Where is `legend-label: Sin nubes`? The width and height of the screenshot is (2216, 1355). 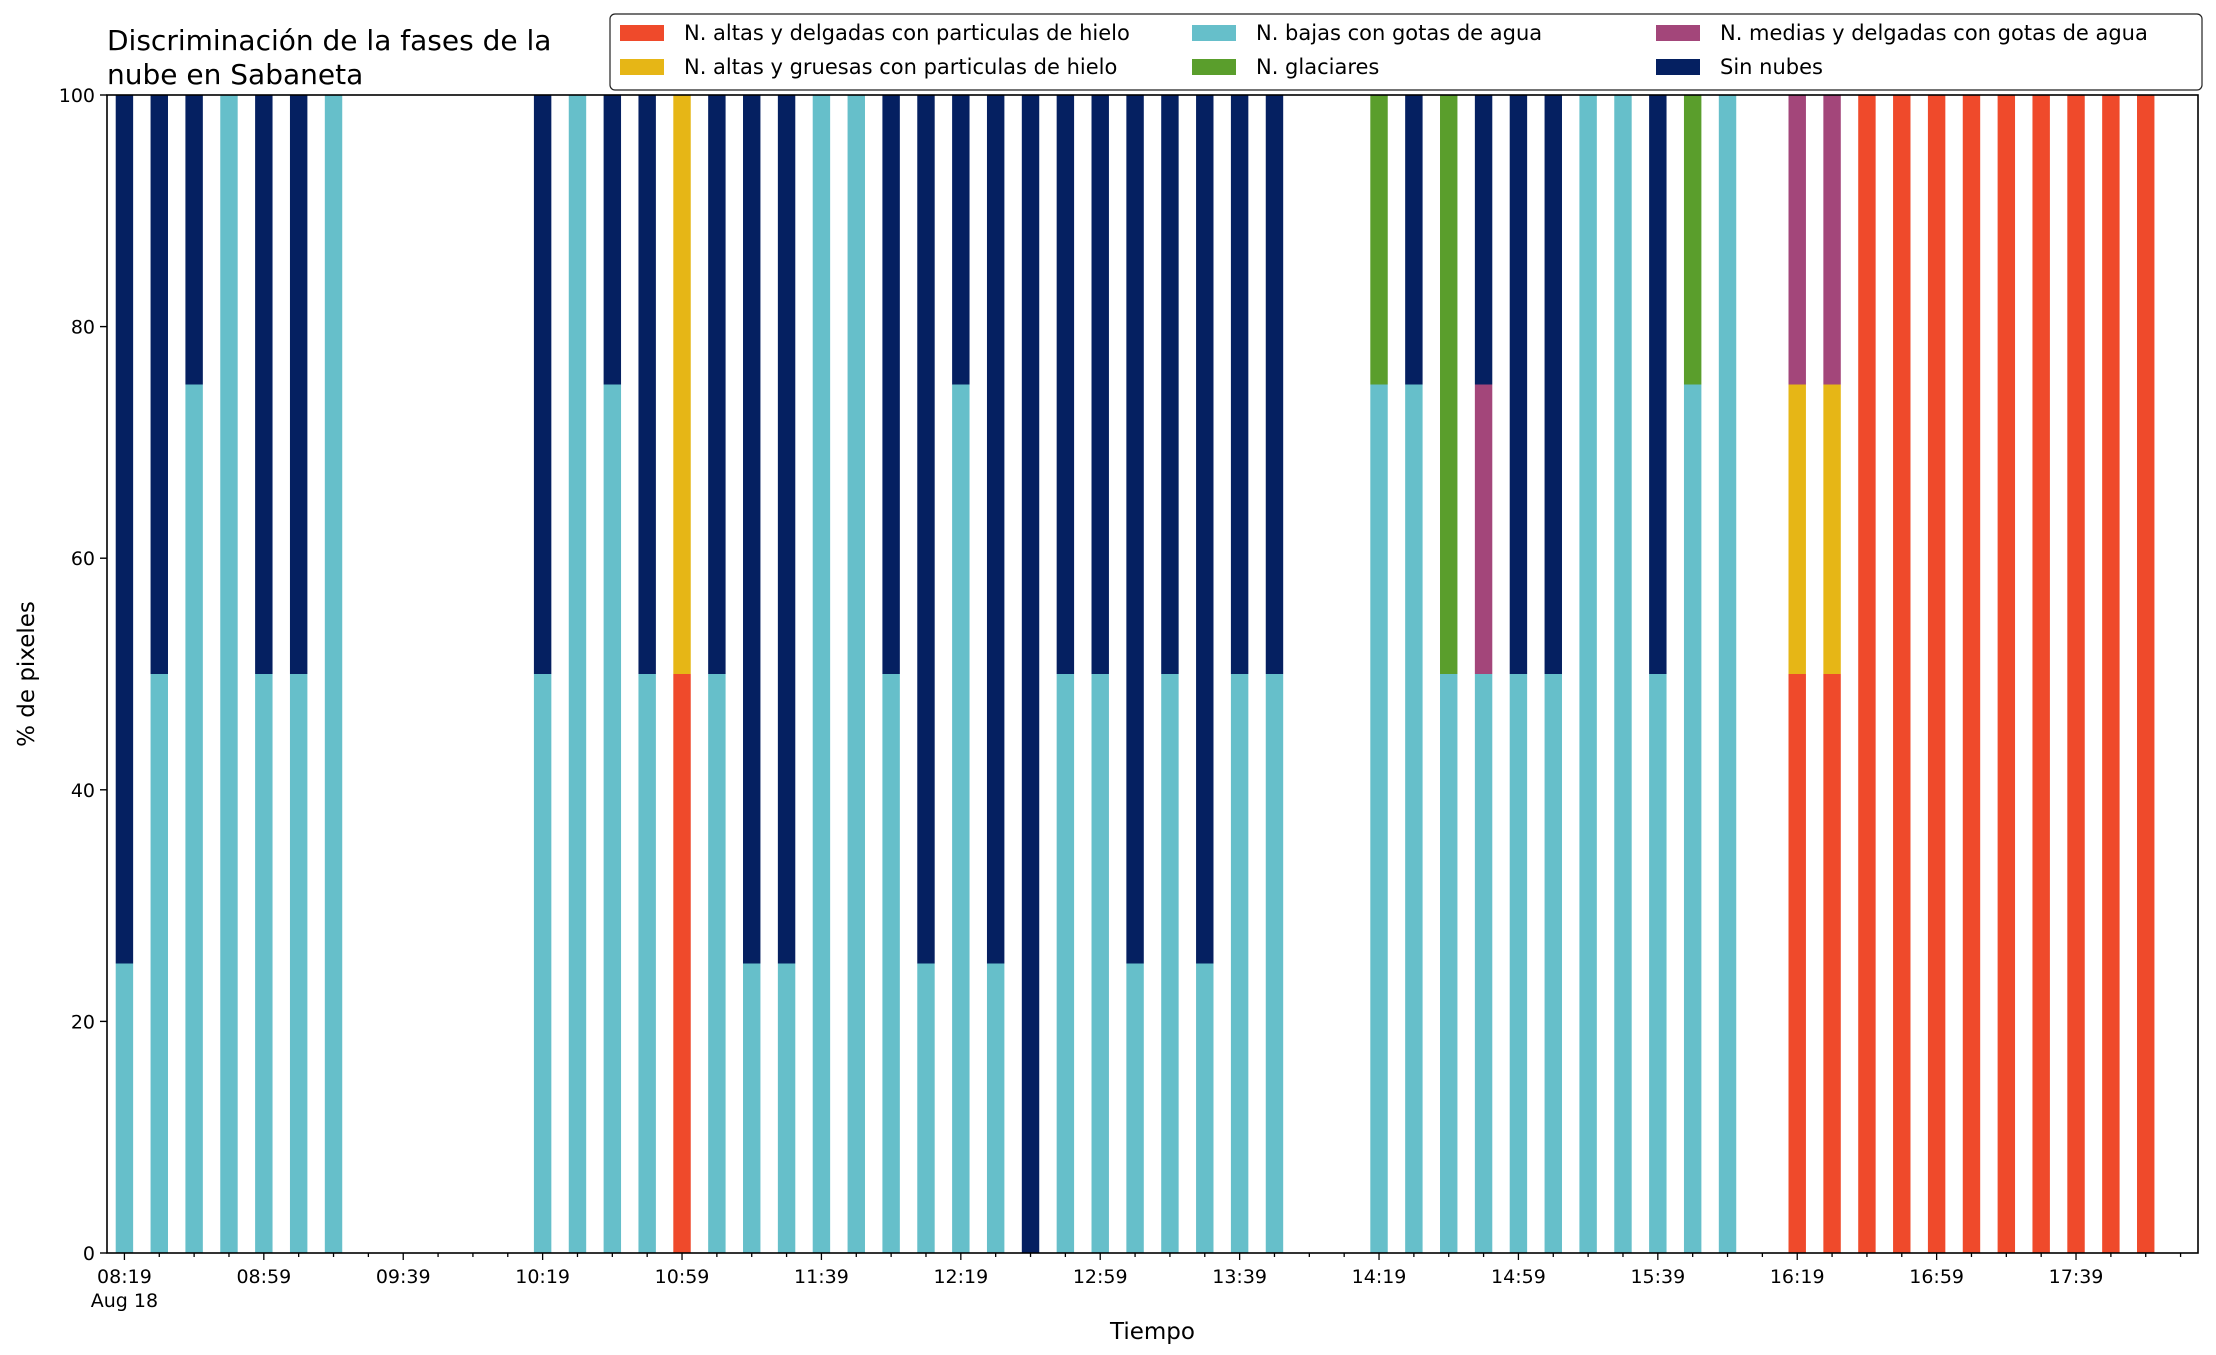 legend-label: Sin nubes is located at coordinates (1771, 67).